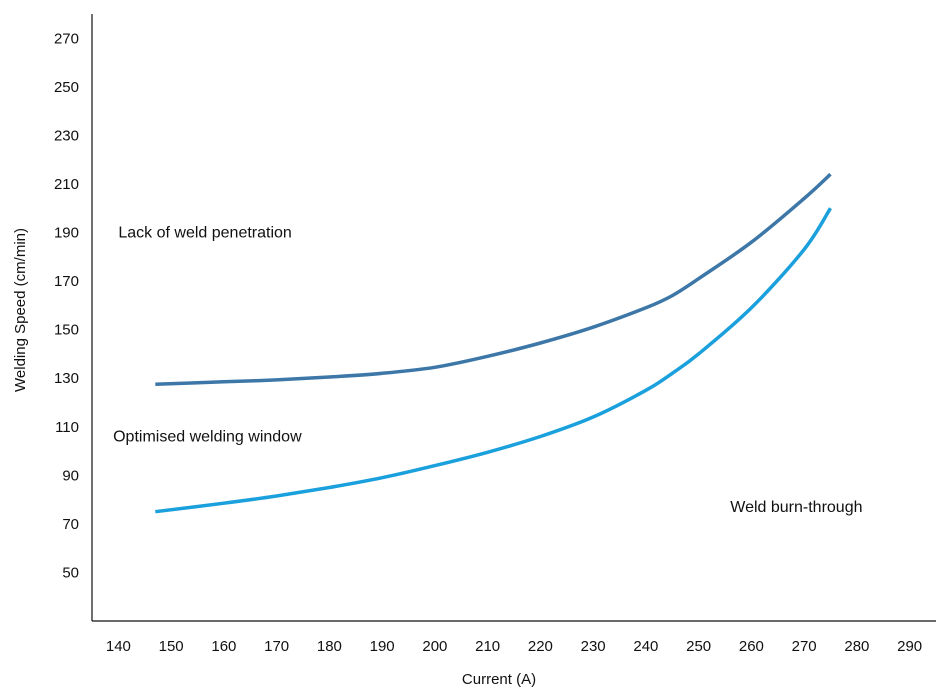 This screenshot has height=688, width=936. Describe the element at coordinates (66, 184) in the screenshot. I see `y-tick-label-210: 210` at that location.